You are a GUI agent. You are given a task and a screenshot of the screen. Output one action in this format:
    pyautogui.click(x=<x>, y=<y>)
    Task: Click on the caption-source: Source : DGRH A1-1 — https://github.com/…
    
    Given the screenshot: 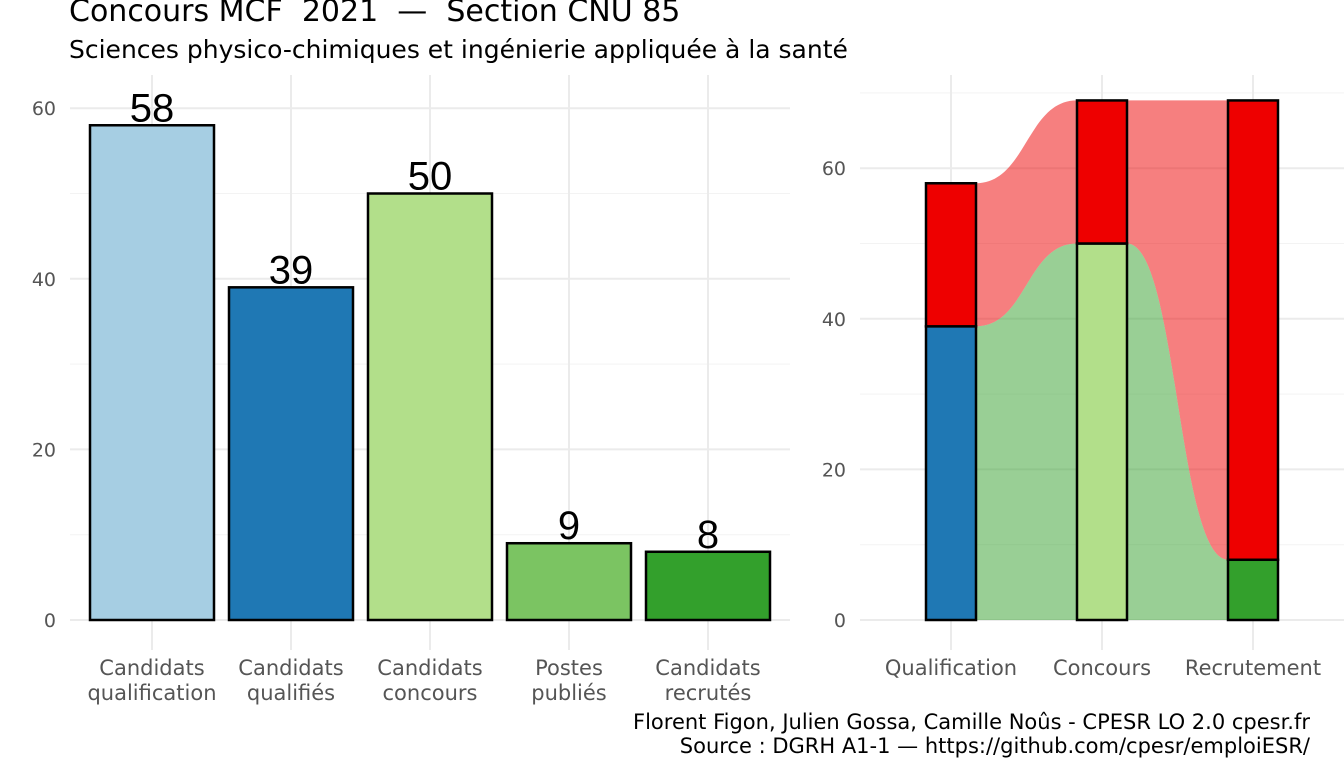 What is the action you would take?
    pyautogui.click(x=994, y=746)
    